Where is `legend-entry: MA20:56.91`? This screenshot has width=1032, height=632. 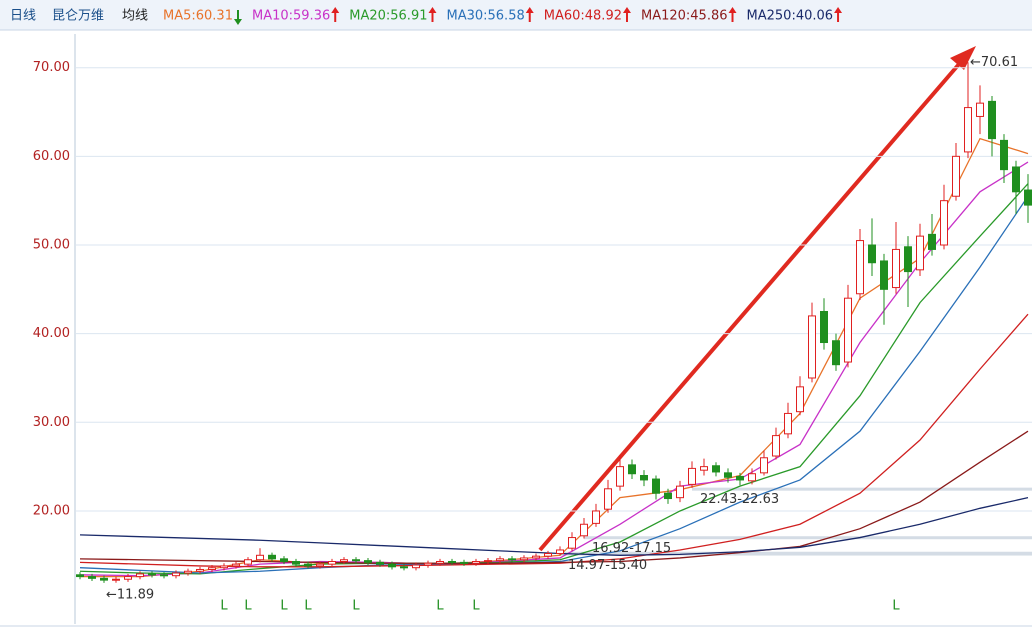 legend-entry: MA20:56.91 is located at coordinates (388, 16).